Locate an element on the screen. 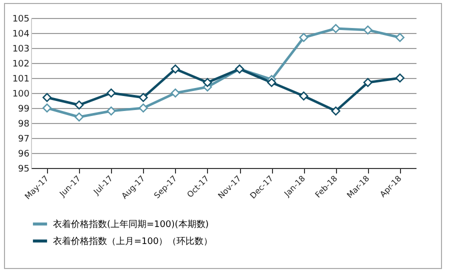  legend-label: 衣着价格指数（上月=100）（环比数） is located at coordinates (133, 241).